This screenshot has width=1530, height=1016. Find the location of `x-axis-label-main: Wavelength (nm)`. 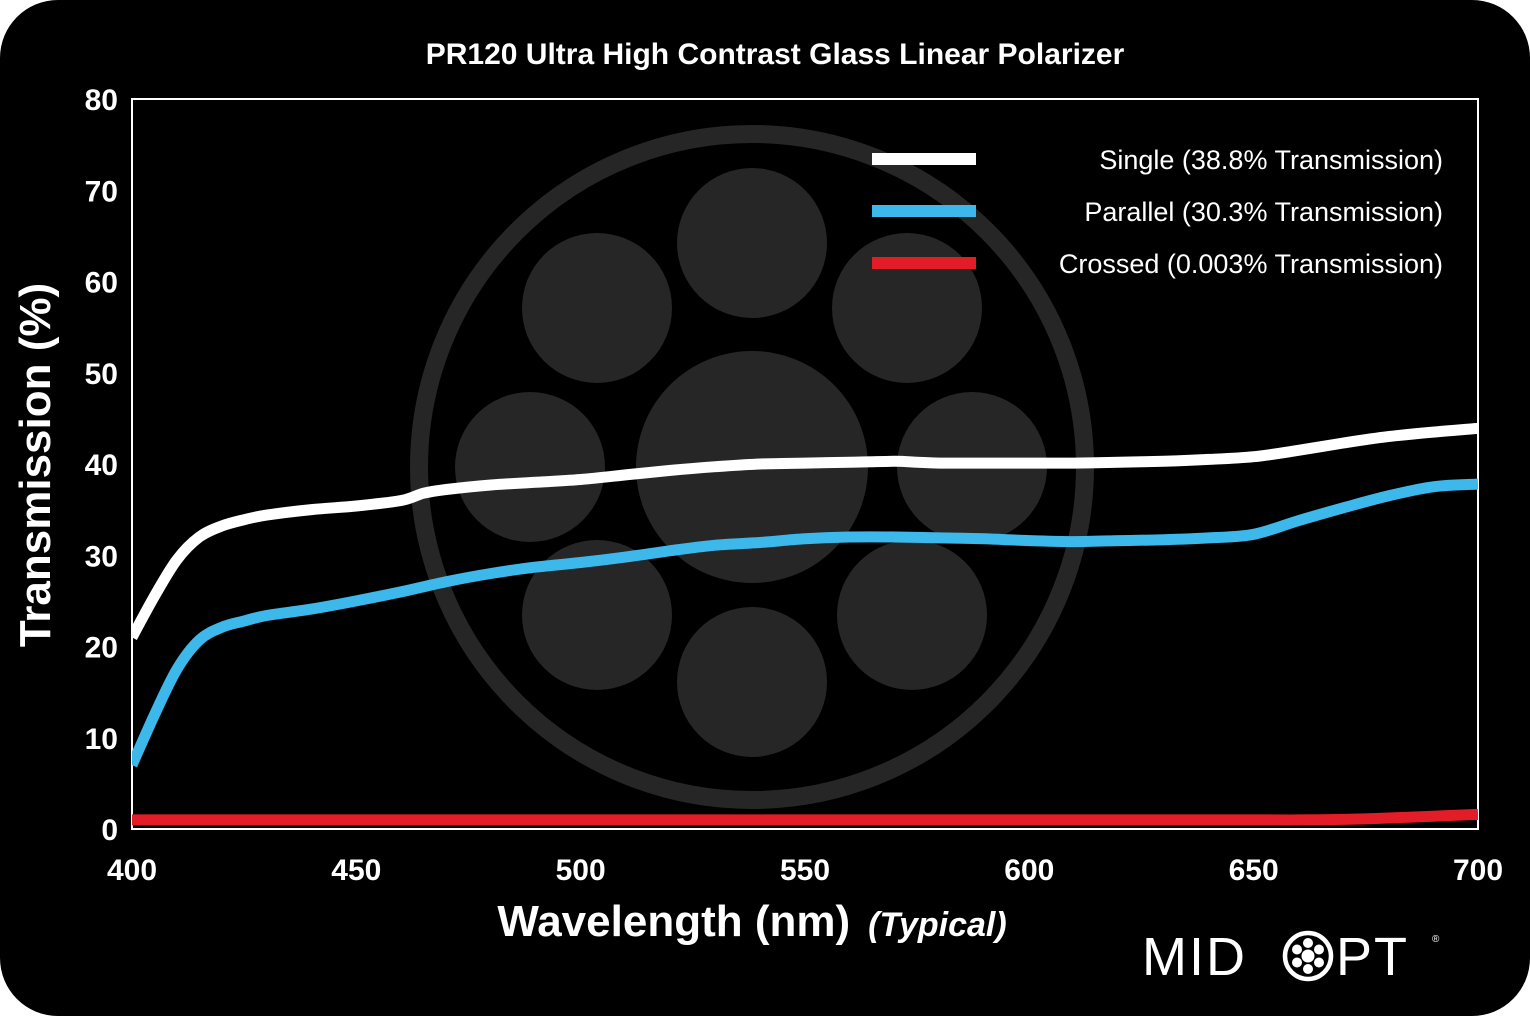

x-axis-label-main: Wavelength (nm) is located at coordinates (673, 921).